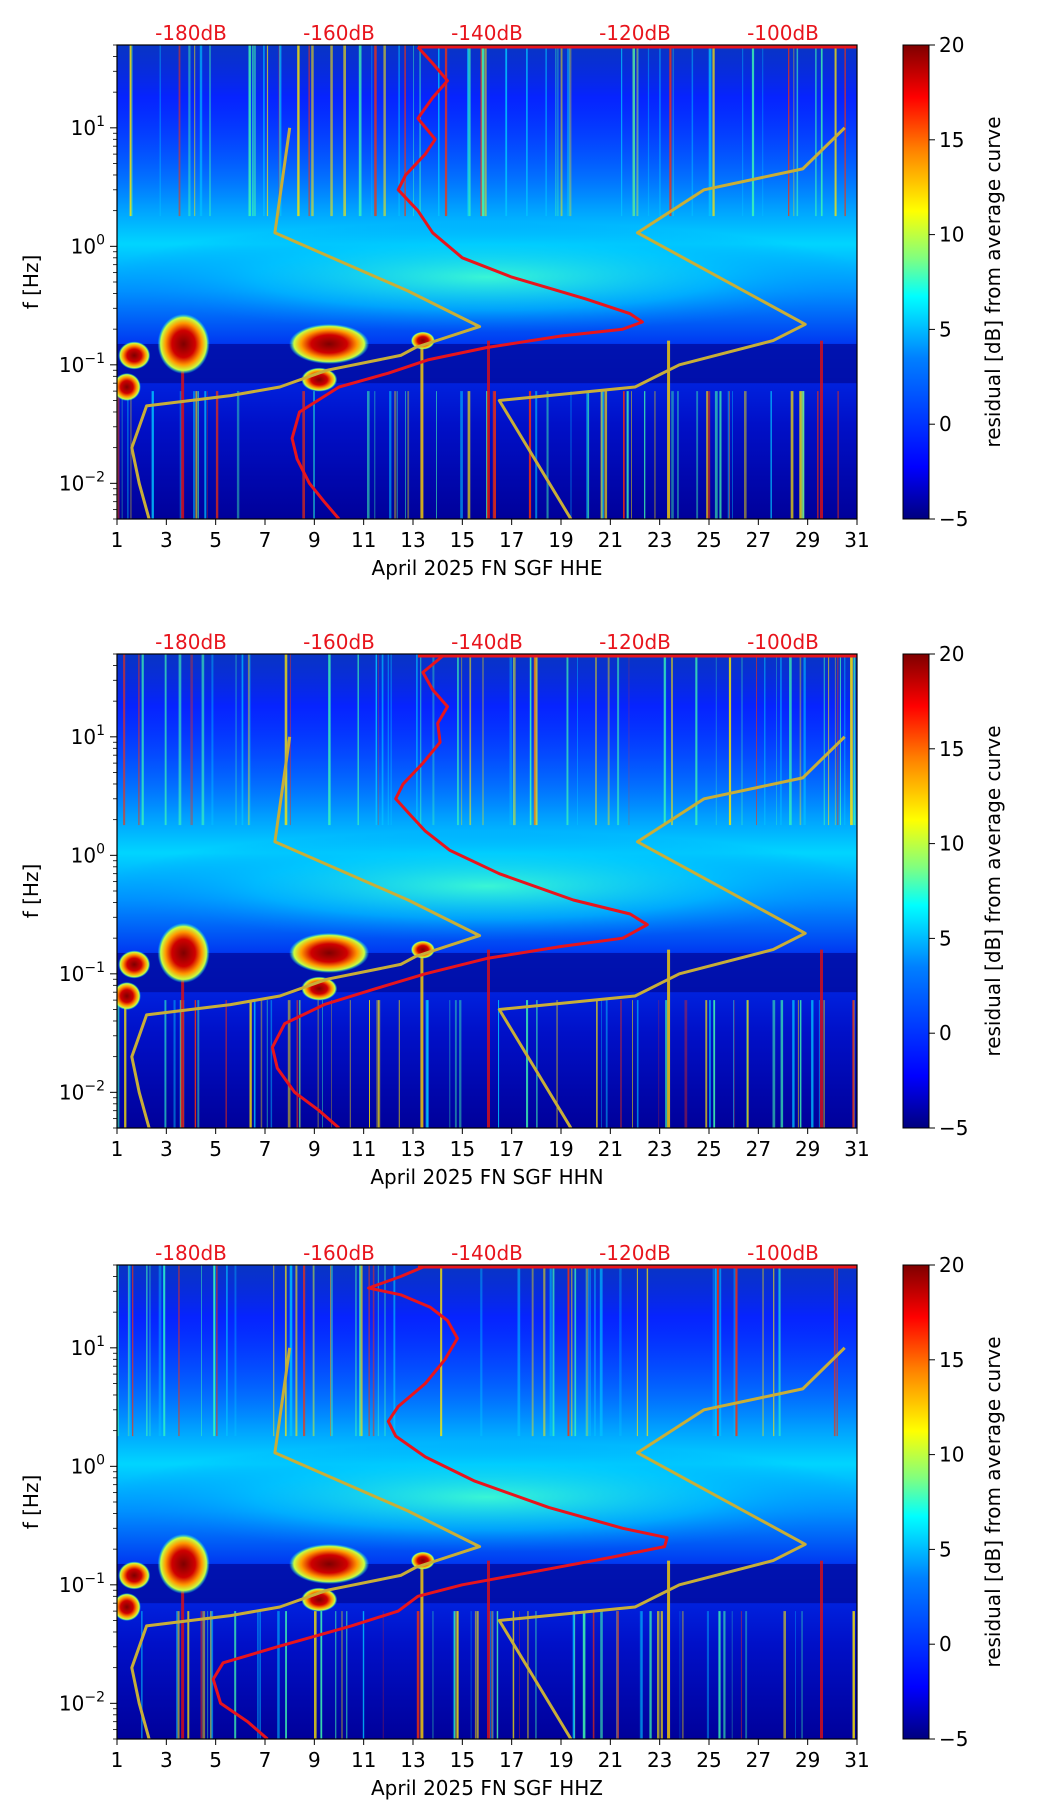 This screenshot has width=1052, height=1806. Describe the element at coordinates (945, 329) in the screenshot. I see `colorbar-tick-label: 5` at that location.